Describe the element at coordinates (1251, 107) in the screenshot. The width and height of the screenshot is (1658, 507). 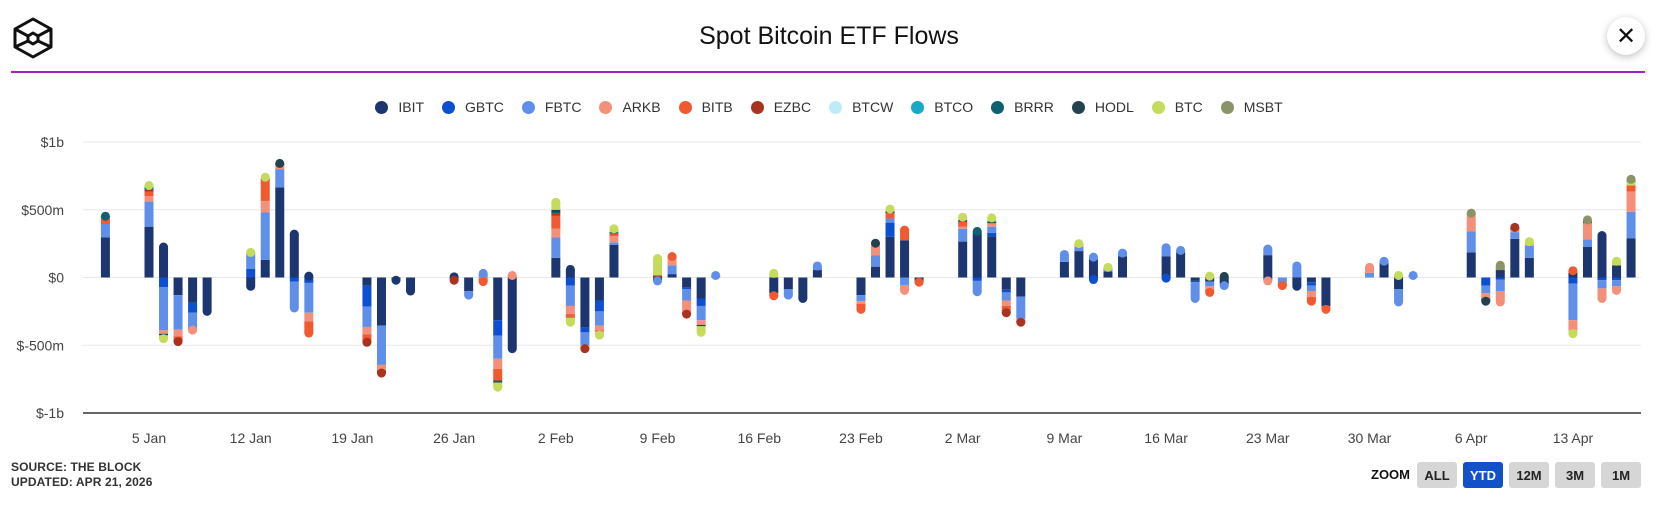
I see `legend-item-msbt: MSBT` at that location.